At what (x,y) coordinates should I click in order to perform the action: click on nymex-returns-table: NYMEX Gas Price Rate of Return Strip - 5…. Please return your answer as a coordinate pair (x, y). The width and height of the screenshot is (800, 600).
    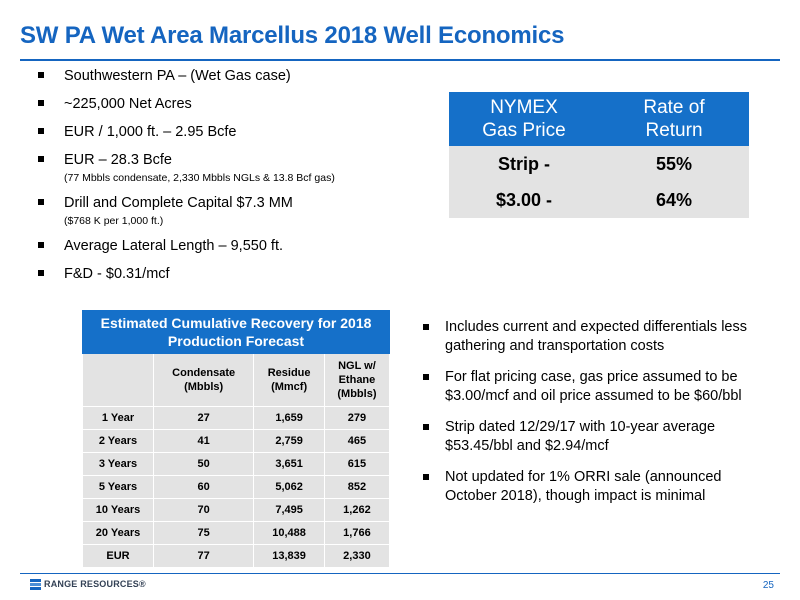
    Looking at the image, I should click on (599, 155).